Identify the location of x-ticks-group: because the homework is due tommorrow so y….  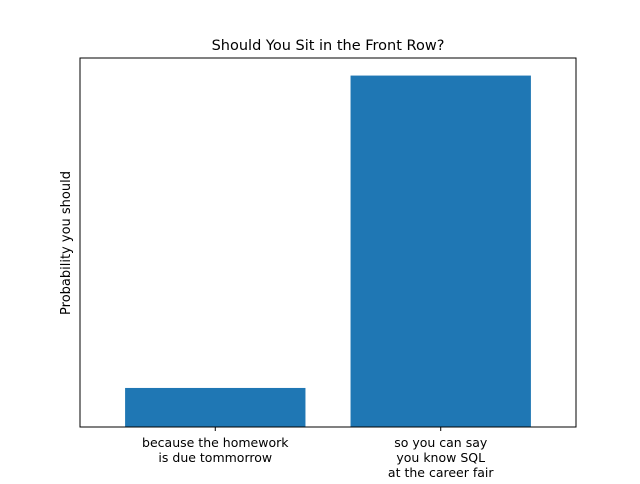
(318, 453).